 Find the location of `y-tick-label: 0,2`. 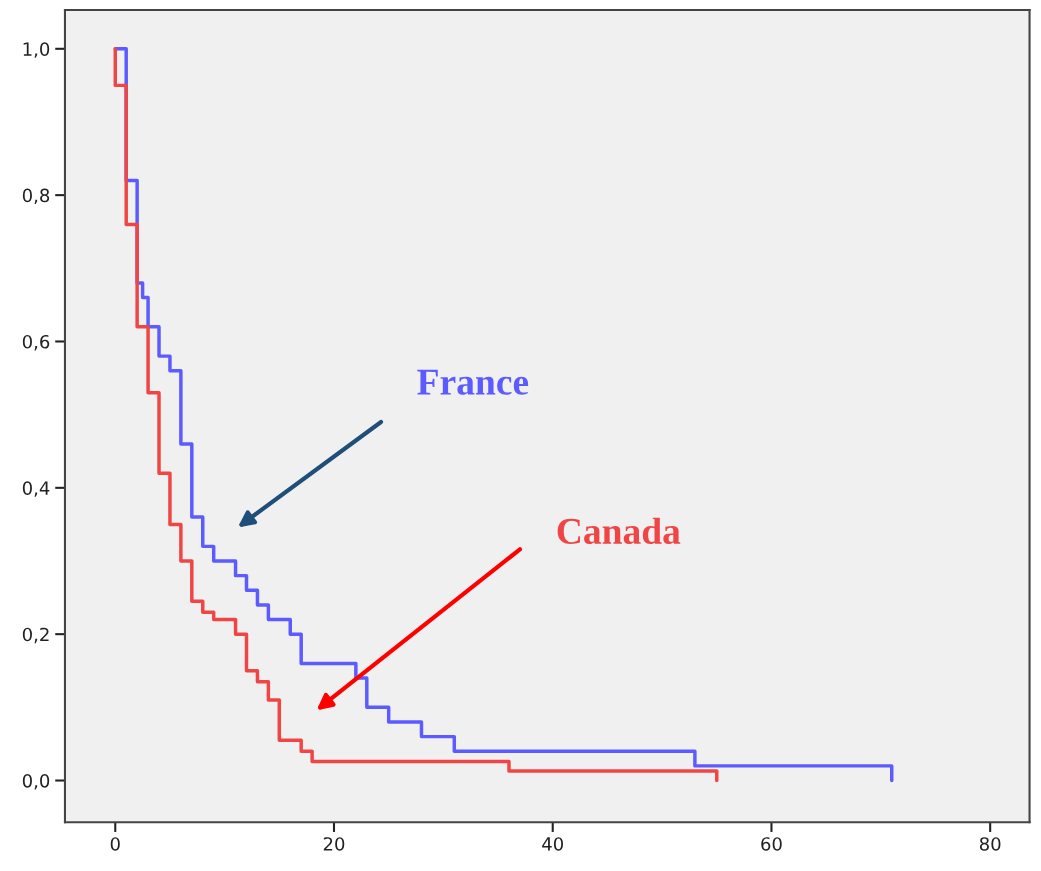

y-tick-label: 0,2 is located at coordinates (35, 635).